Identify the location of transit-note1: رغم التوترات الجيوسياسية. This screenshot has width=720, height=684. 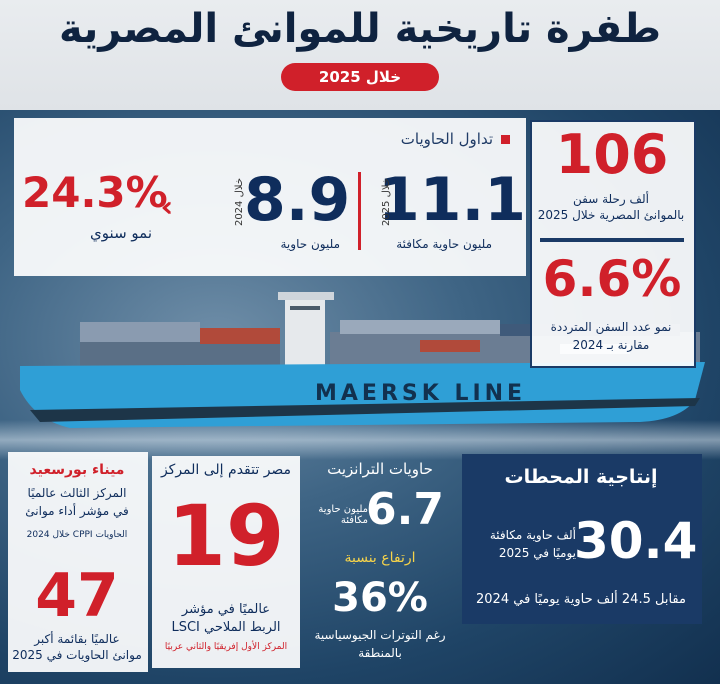
(380, 635).